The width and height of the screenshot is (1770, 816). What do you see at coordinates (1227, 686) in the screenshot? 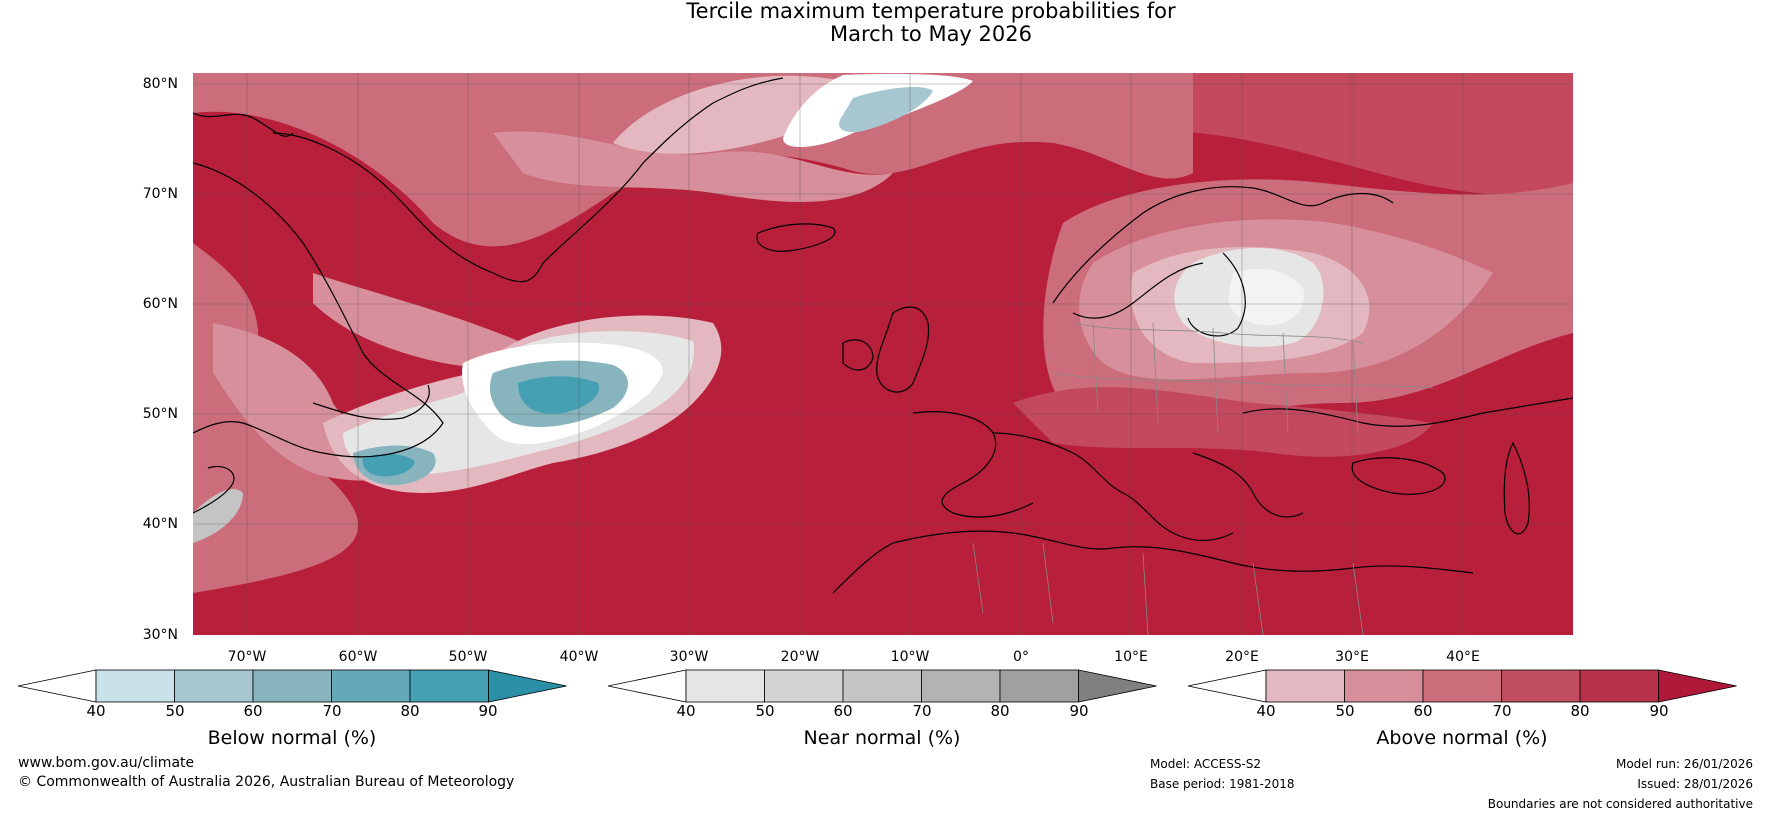
I see `above-colorbar-extend-low` at bounding box center [1227, 686].